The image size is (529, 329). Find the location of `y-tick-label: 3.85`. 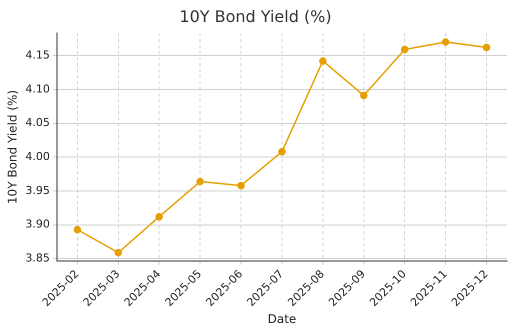

y-tick-label: 3.85 is located at coordinates (37, 258).